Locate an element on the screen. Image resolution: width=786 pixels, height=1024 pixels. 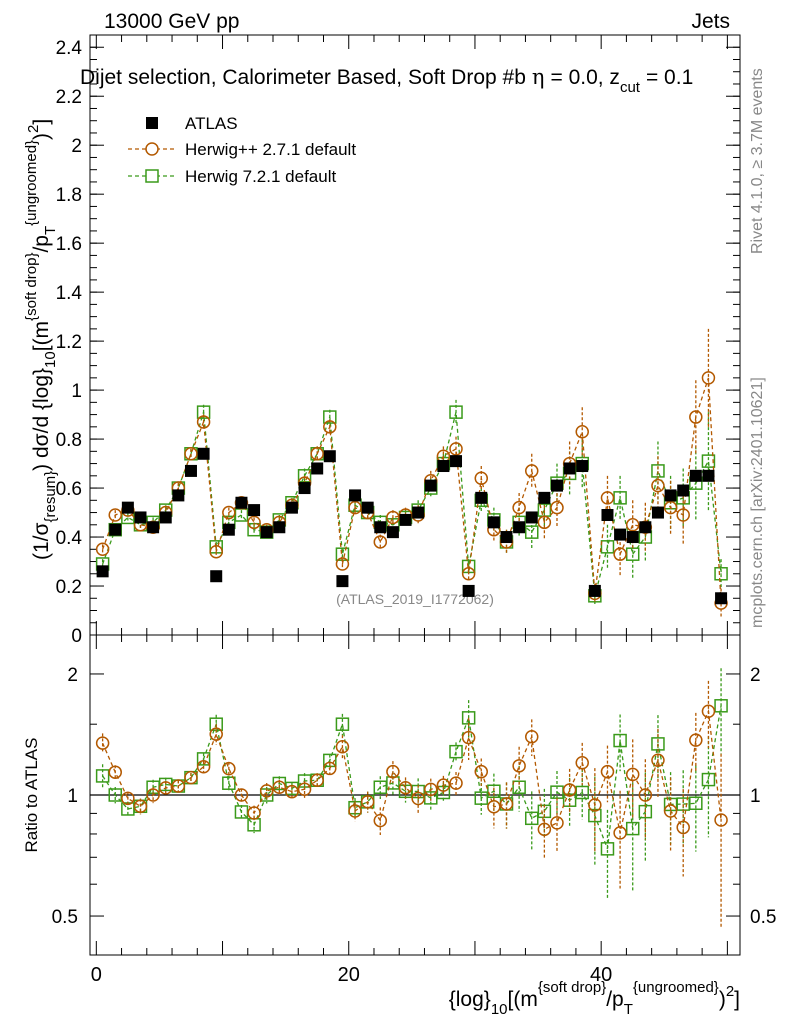
category-label: Jets is located at coordinates (710, 21).